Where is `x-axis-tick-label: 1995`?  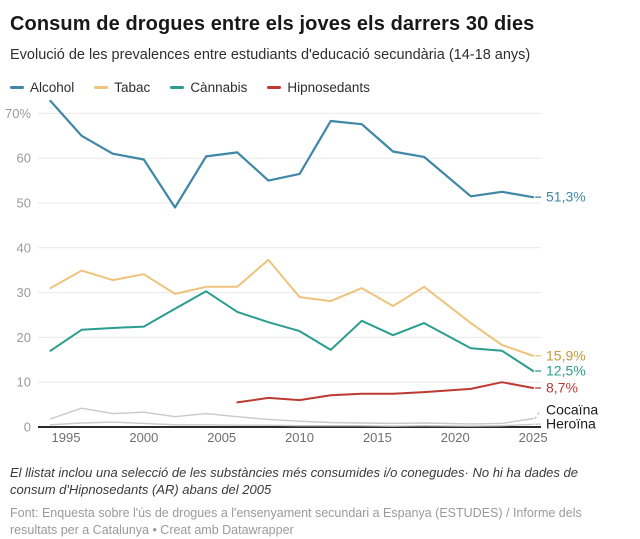
x-axis-tick-label: 1995 is located at coordinates (66, 437).